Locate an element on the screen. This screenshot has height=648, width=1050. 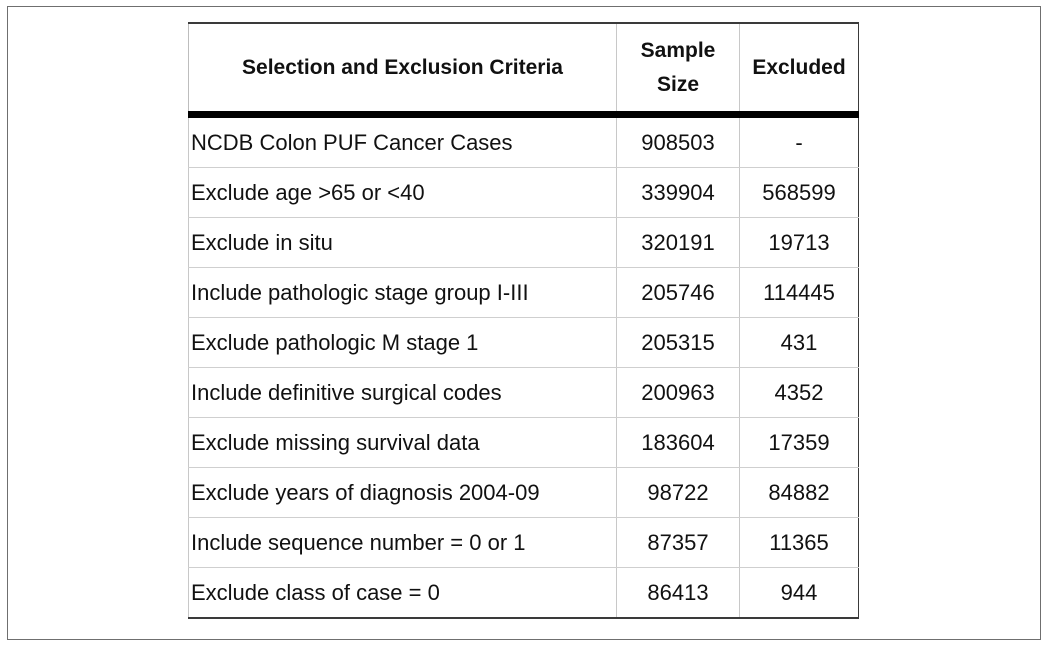
criteria-cell: Exclude in situ is located at coordinates (402, 242).